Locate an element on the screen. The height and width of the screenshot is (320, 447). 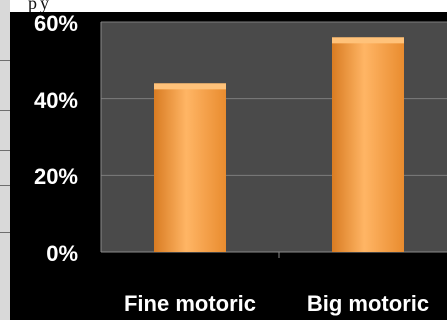
y-tick-labels: 0% 20% 40% 60% is located at coordinates (56, 138).